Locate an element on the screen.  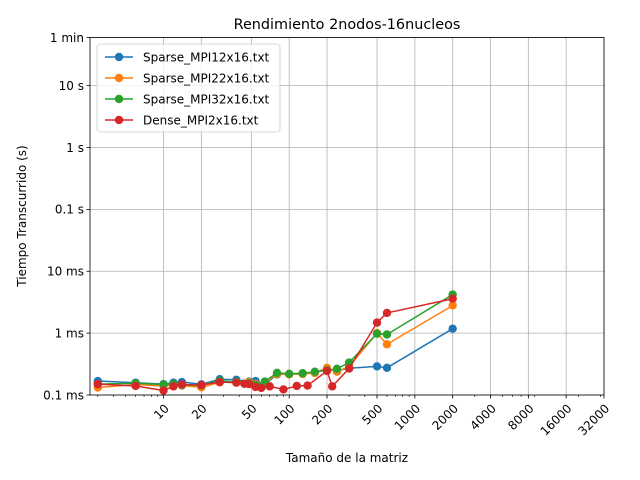
y-axis-title: Tiempo Transcurrido (s) is located at coordinates (22, 216).